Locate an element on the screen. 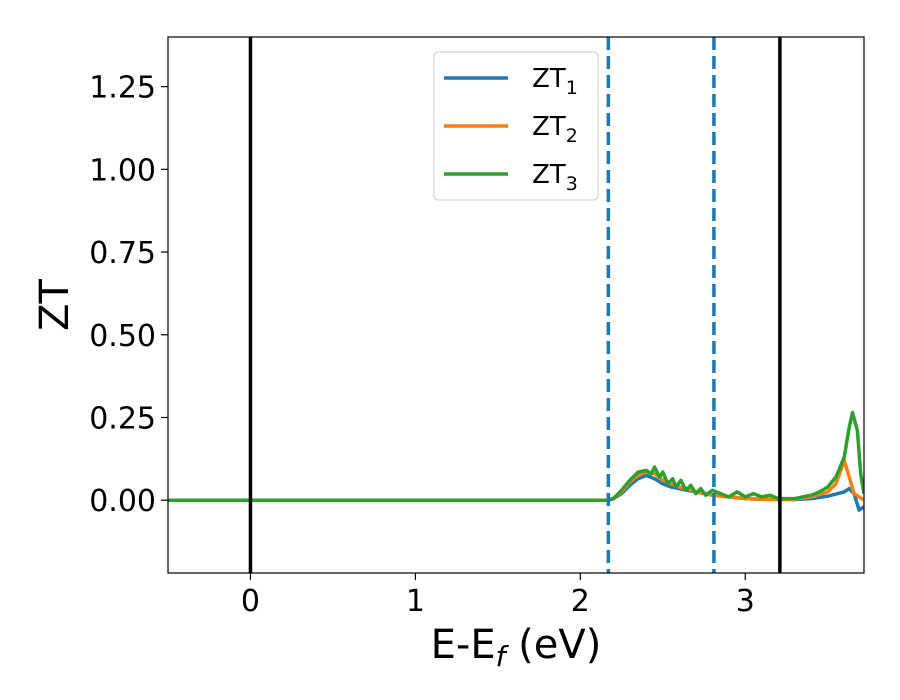  legend-box is located at coordinates (516, 126).